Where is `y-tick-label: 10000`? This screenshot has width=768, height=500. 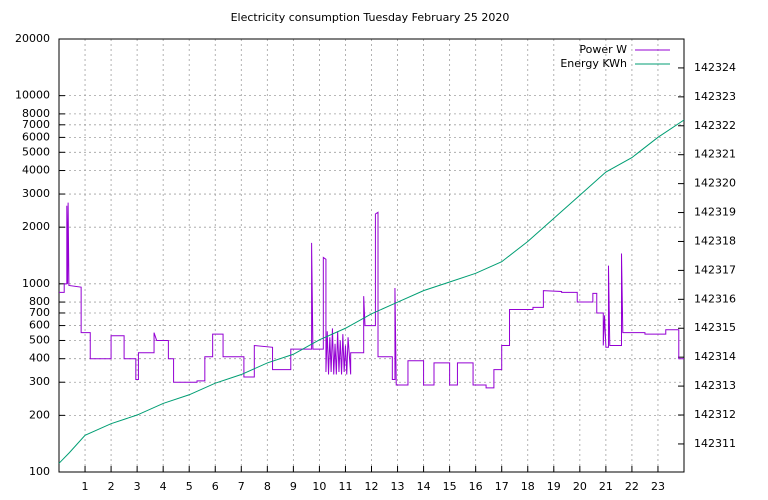
y-tick-label: 10000 is located at coordinates (32, 95).